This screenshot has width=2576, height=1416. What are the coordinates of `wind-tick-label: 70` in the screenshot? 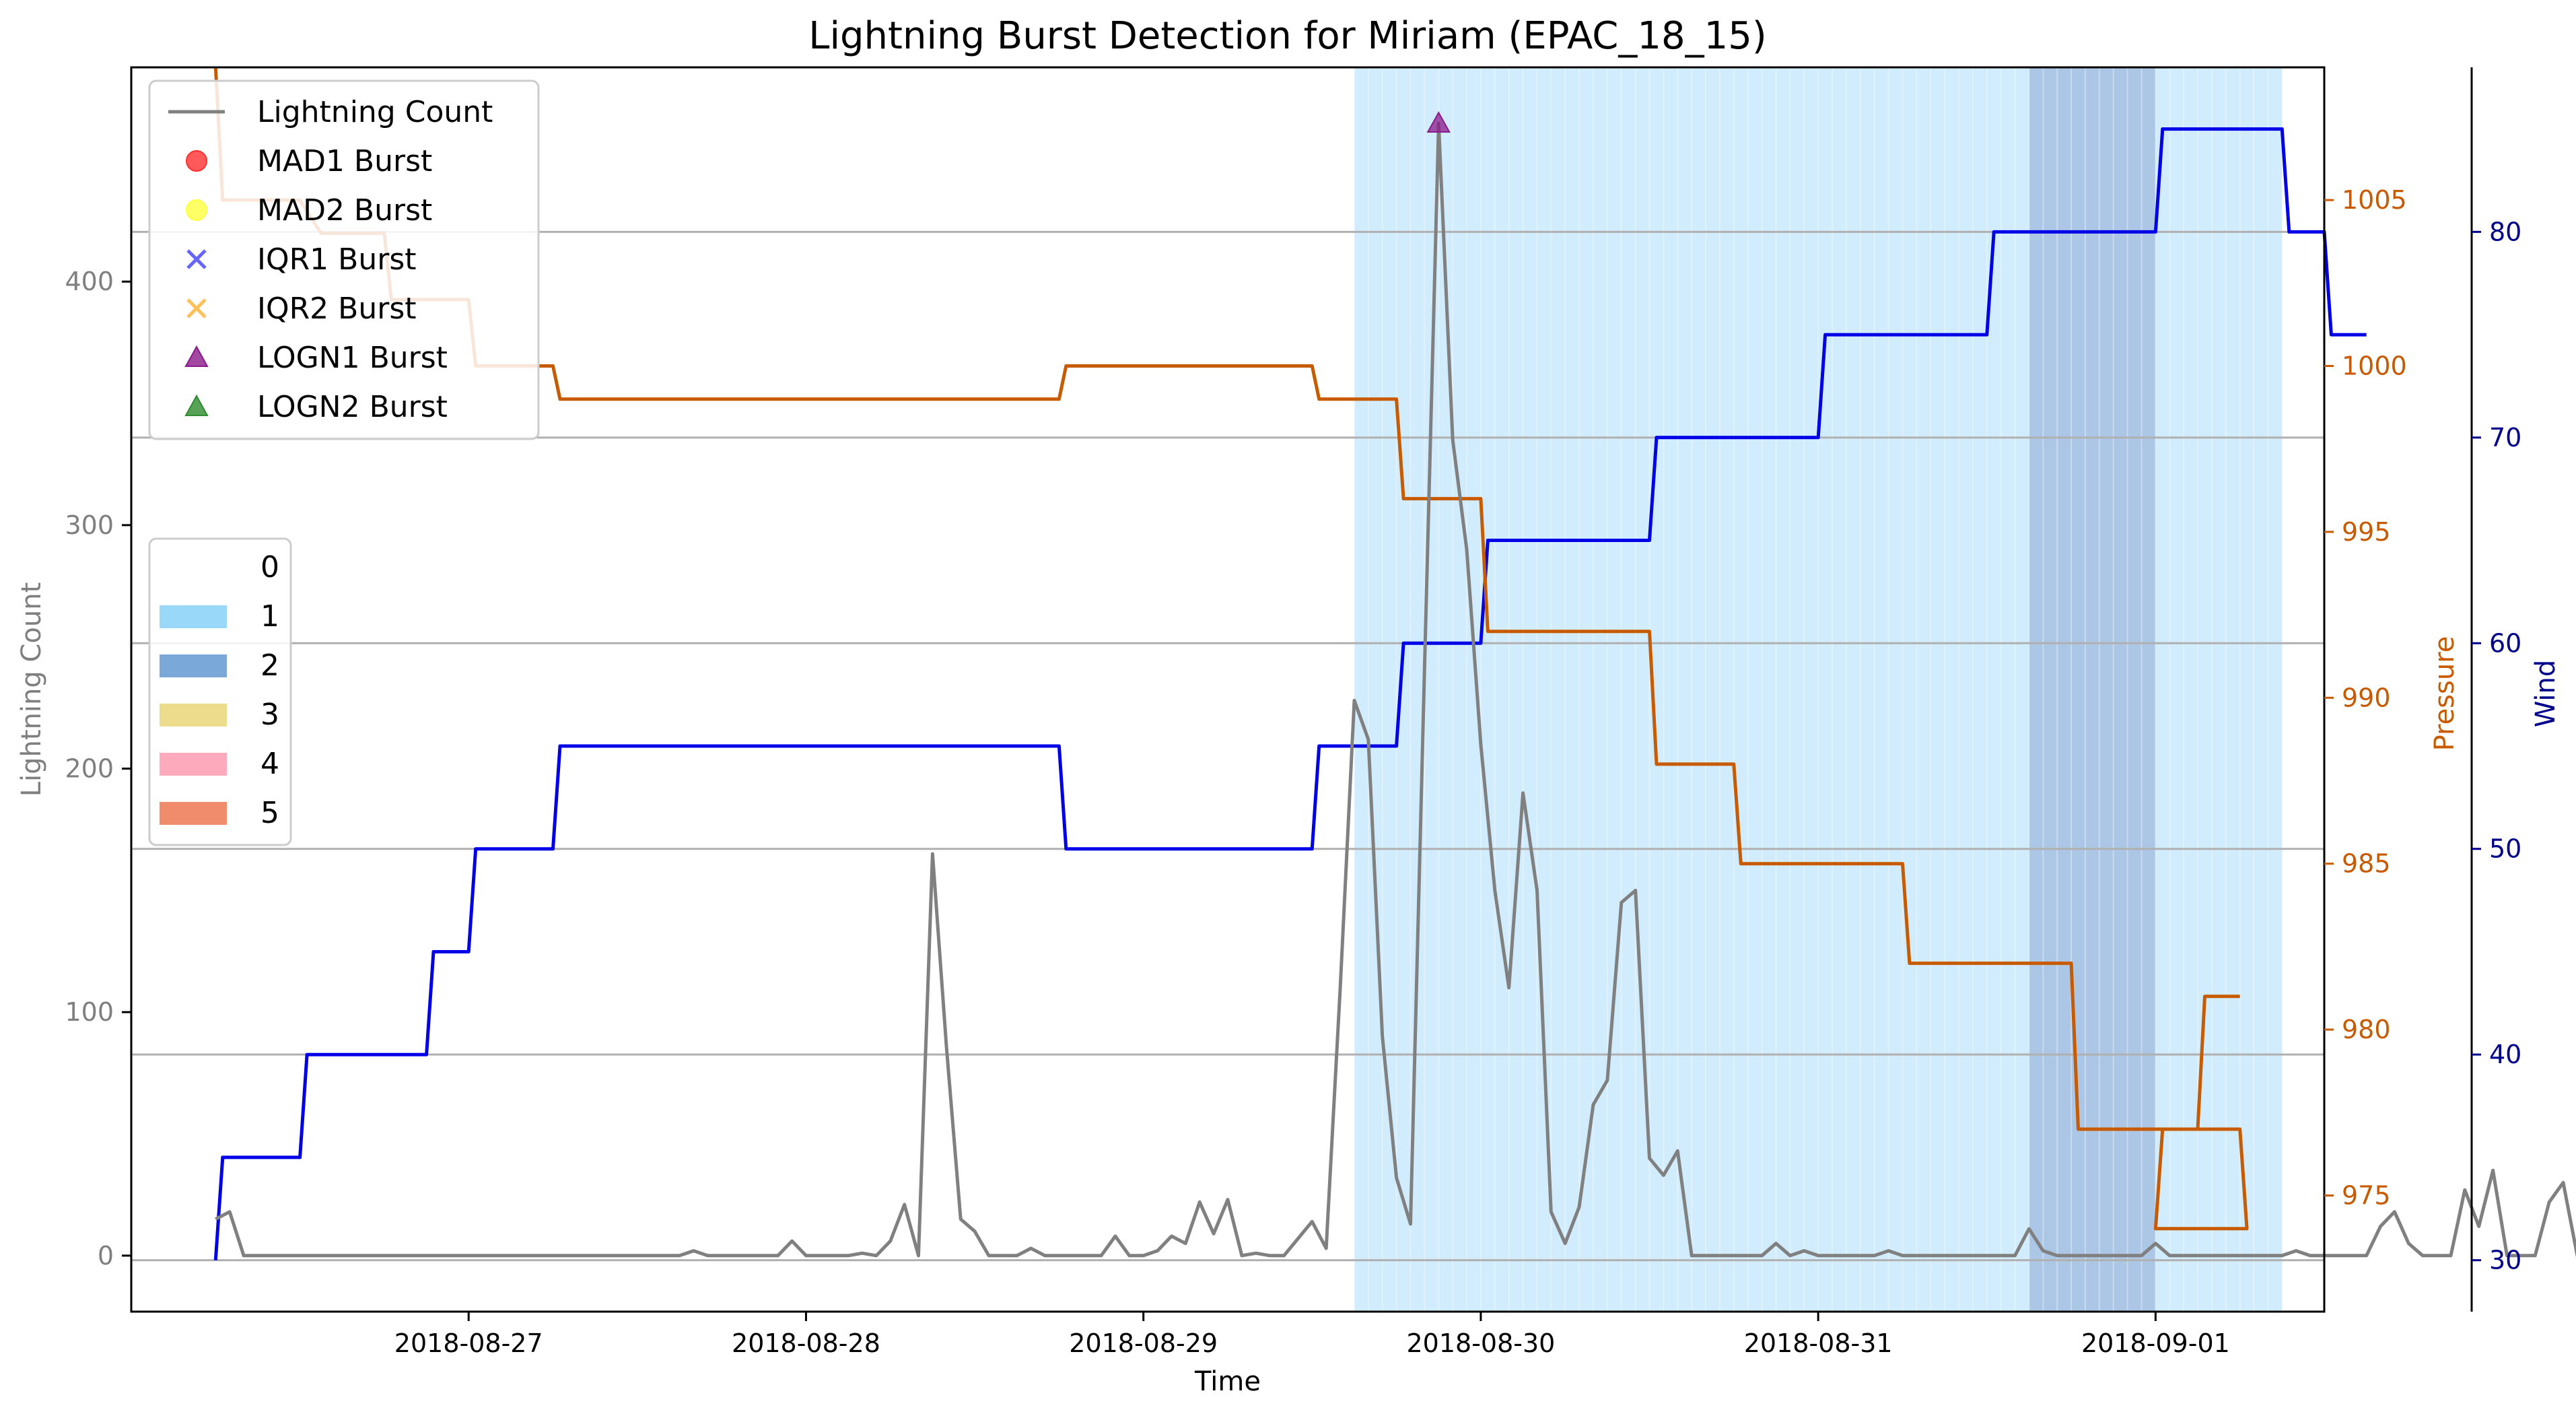 It's located at (2505, 437).